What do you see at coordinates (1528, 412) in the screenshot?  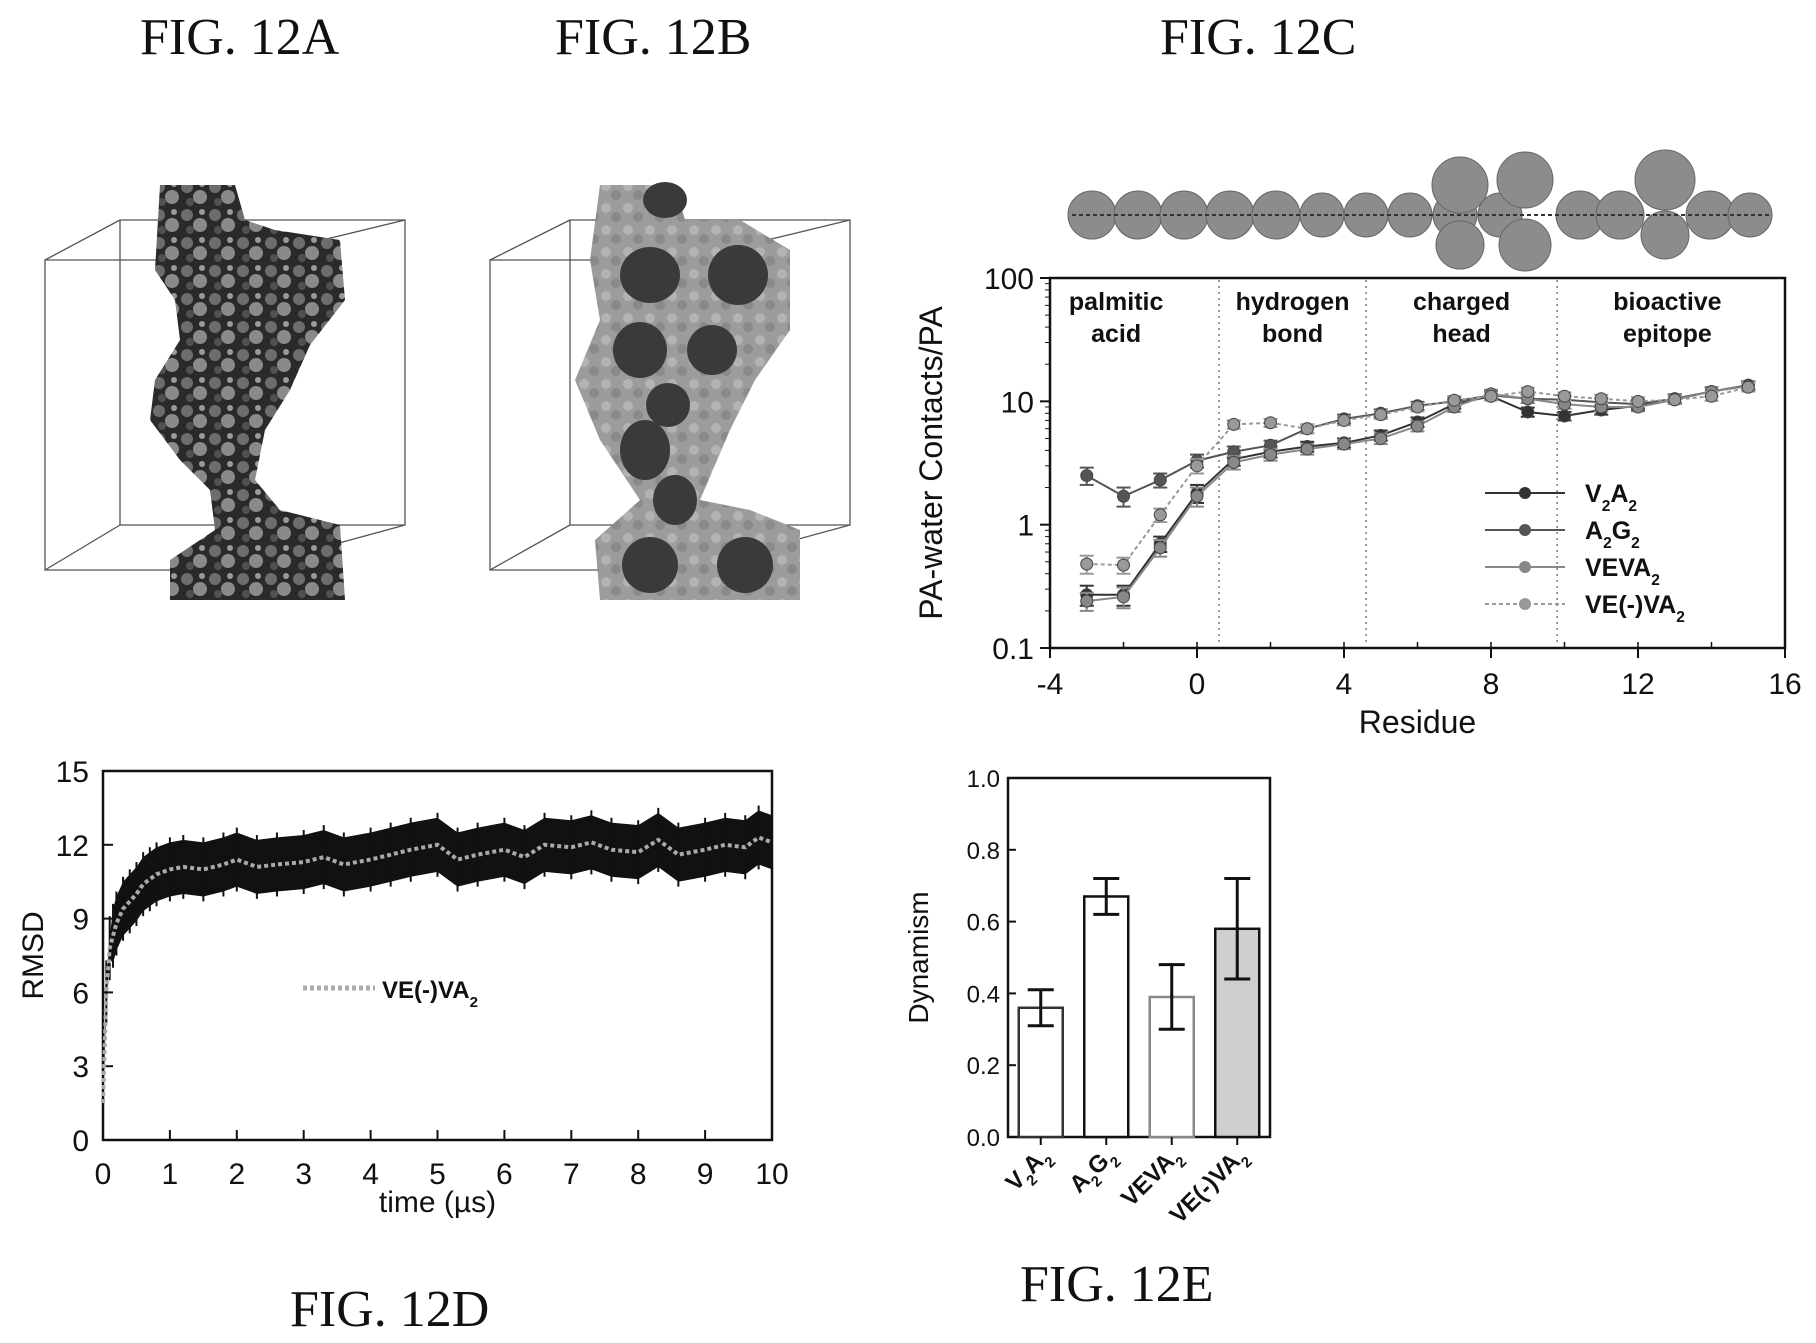 I see `data-point-V2A2` at bounding box center [1528, 412].